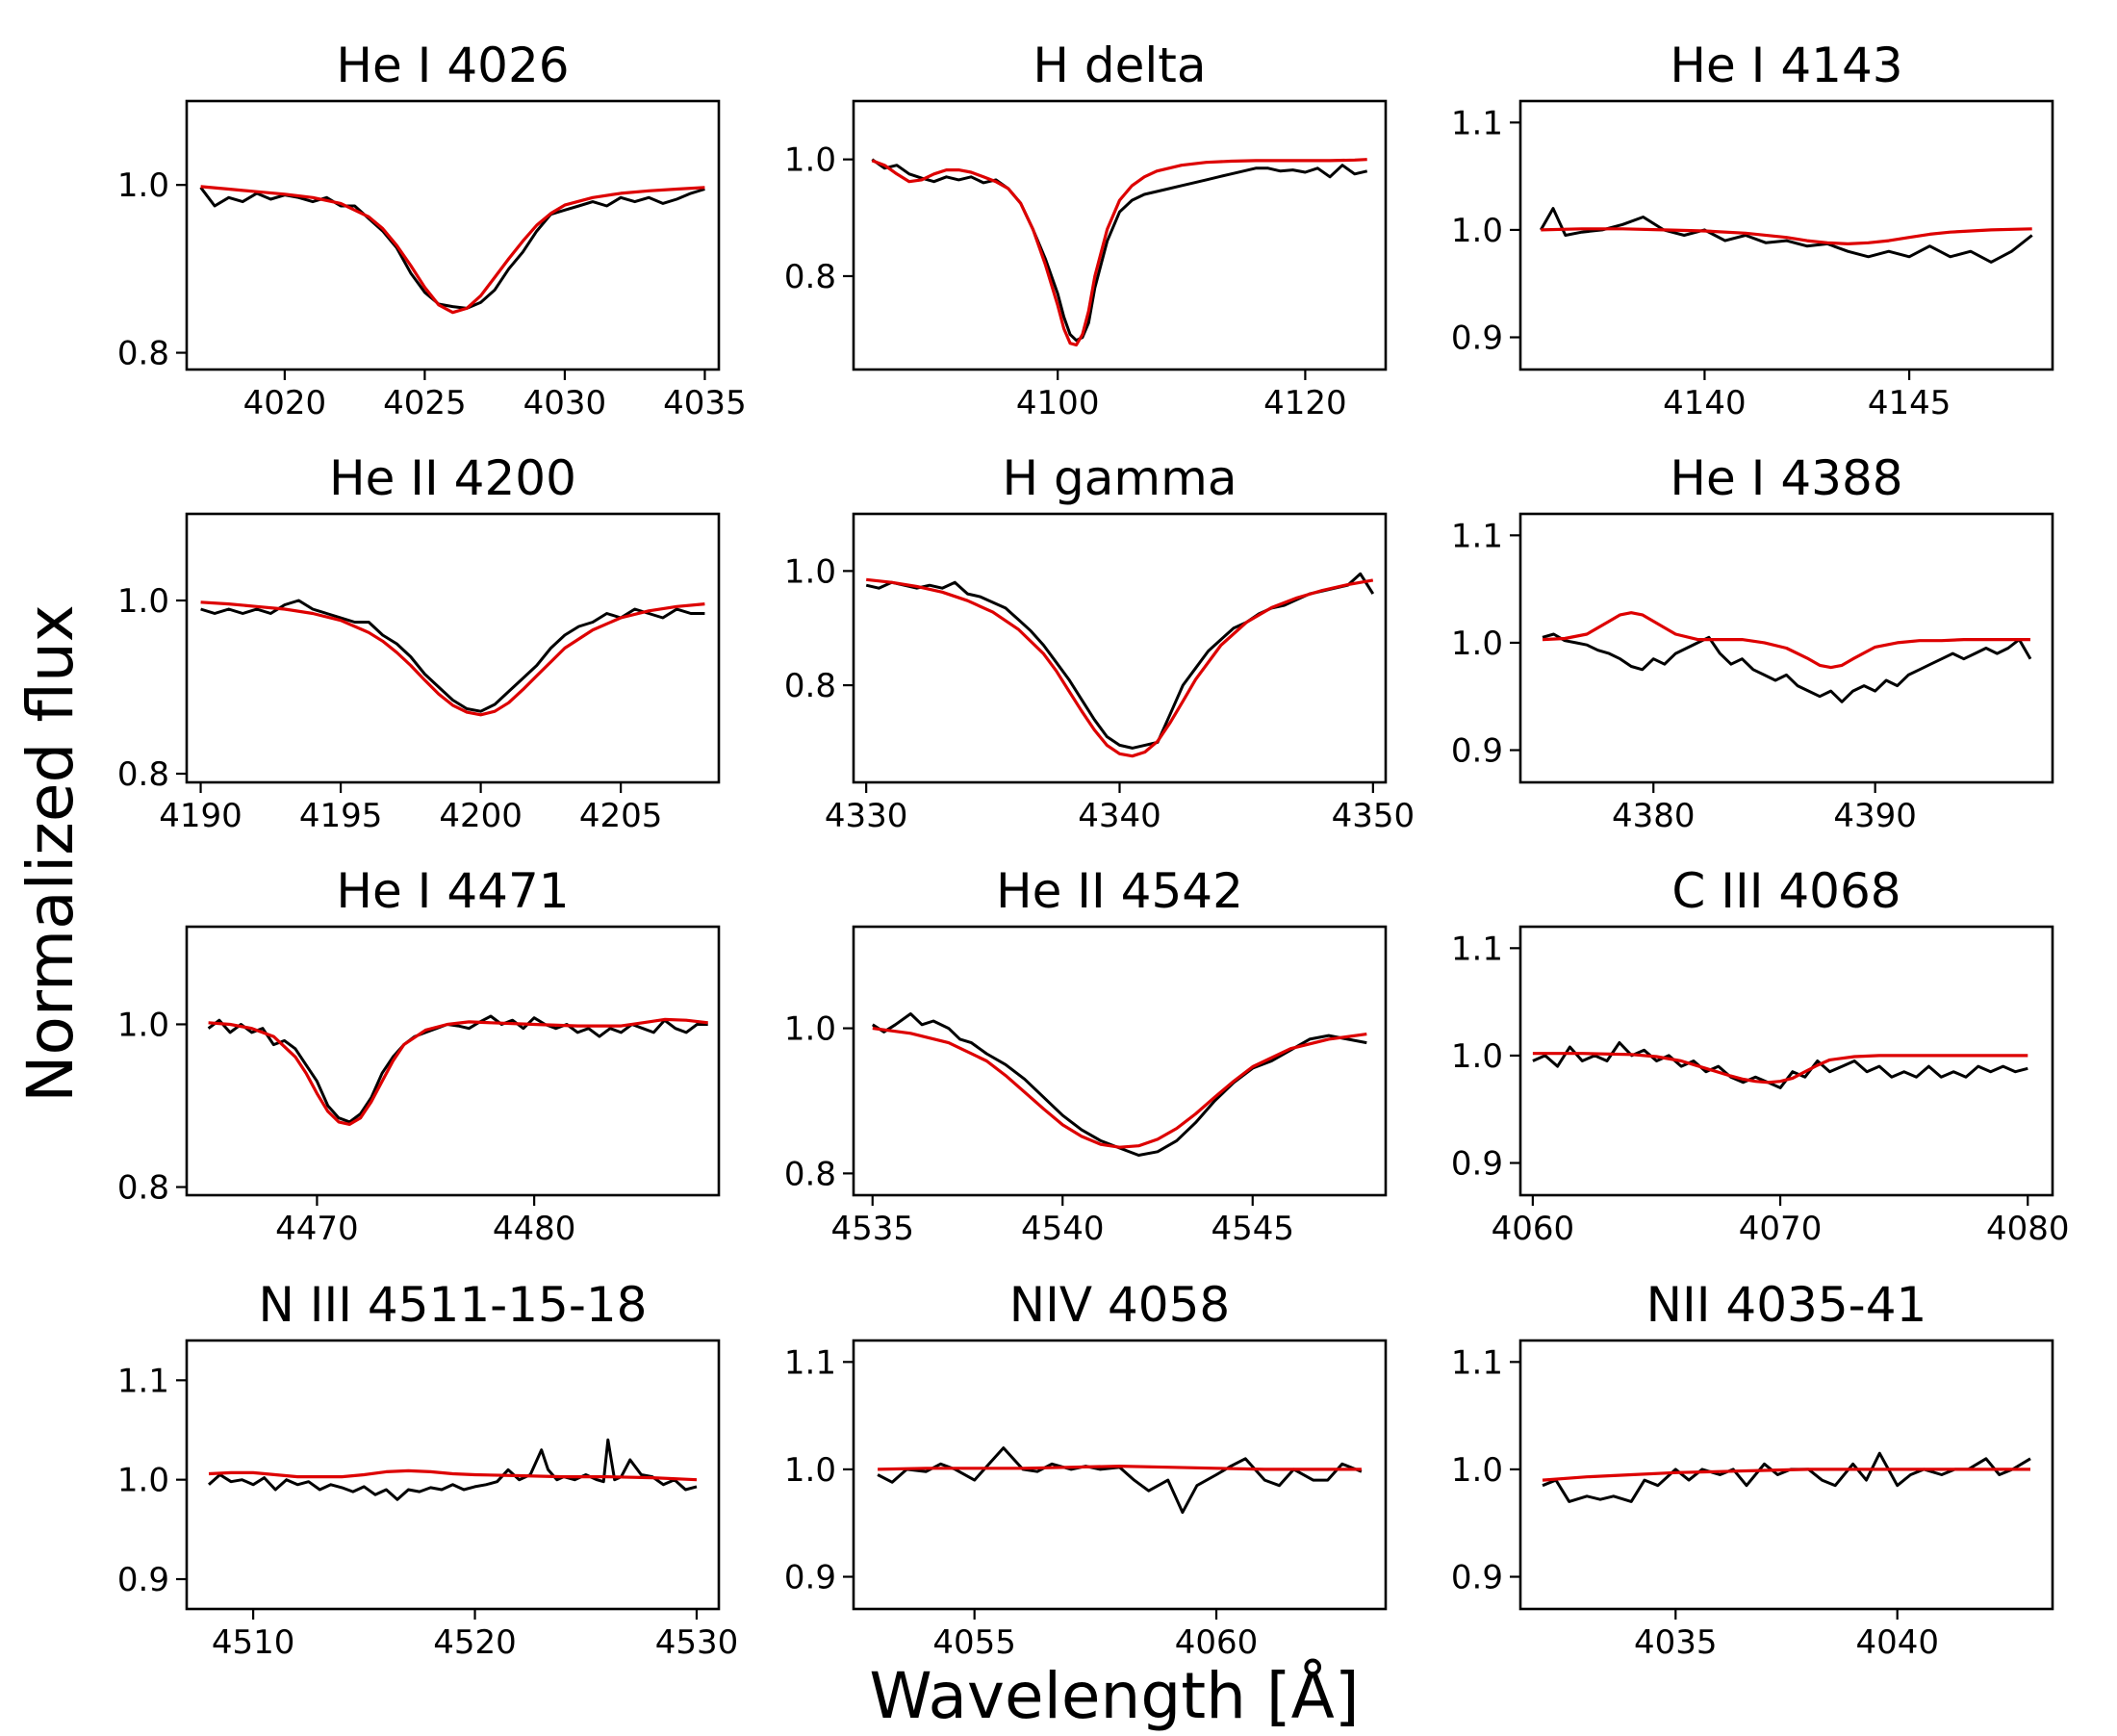  What do you see at coordinates (872, 1229) in the screenshot?
I see `x-tick-label: 4535` at bounding box center [872, 1229].